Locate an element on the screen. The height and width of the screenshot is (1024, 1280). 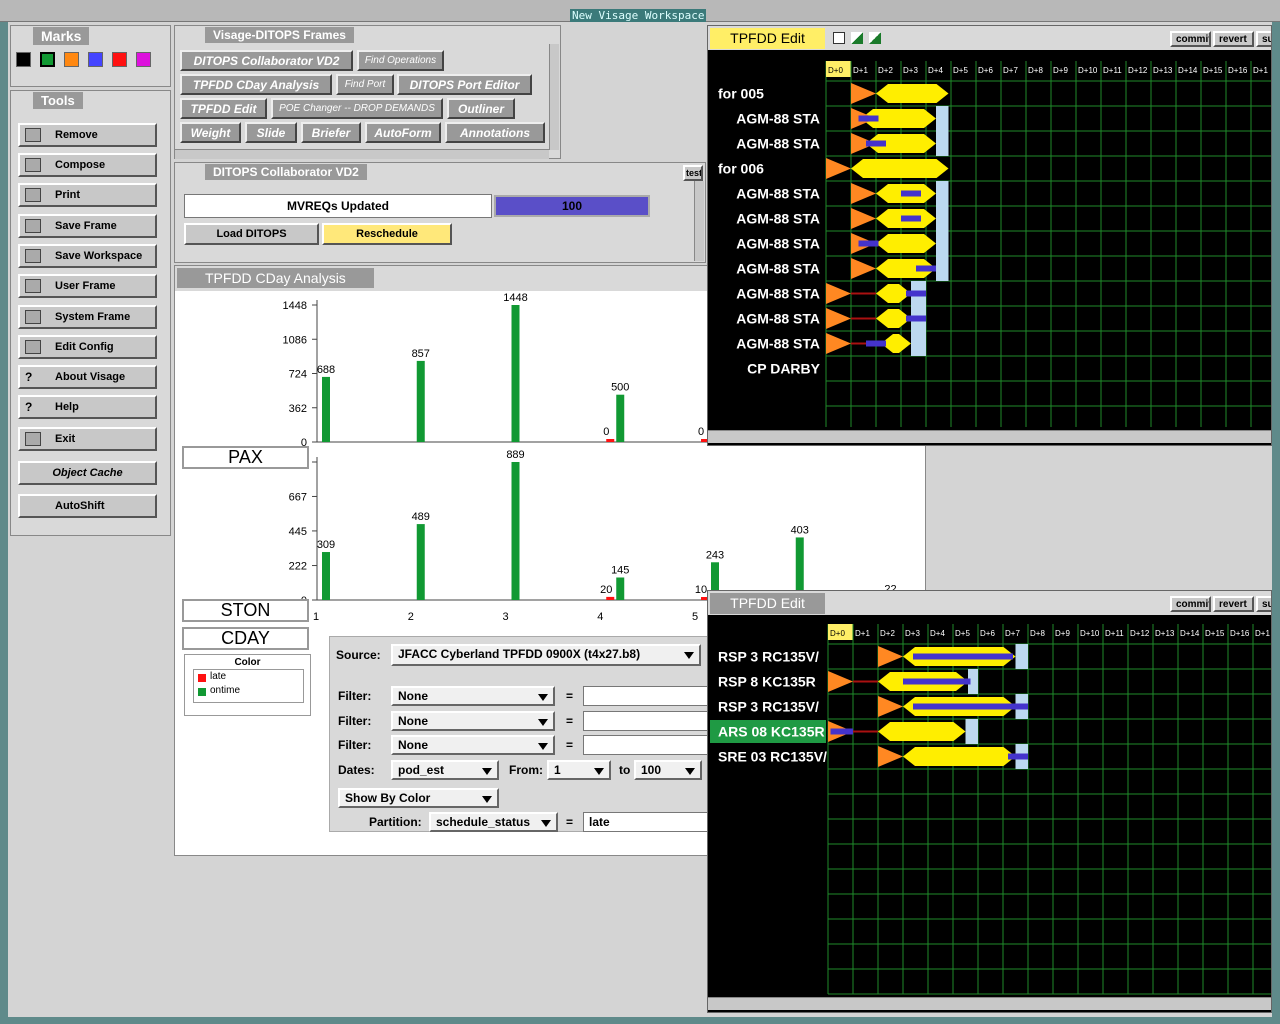
frame-button: Briefer is located at coordinates (331, 132).